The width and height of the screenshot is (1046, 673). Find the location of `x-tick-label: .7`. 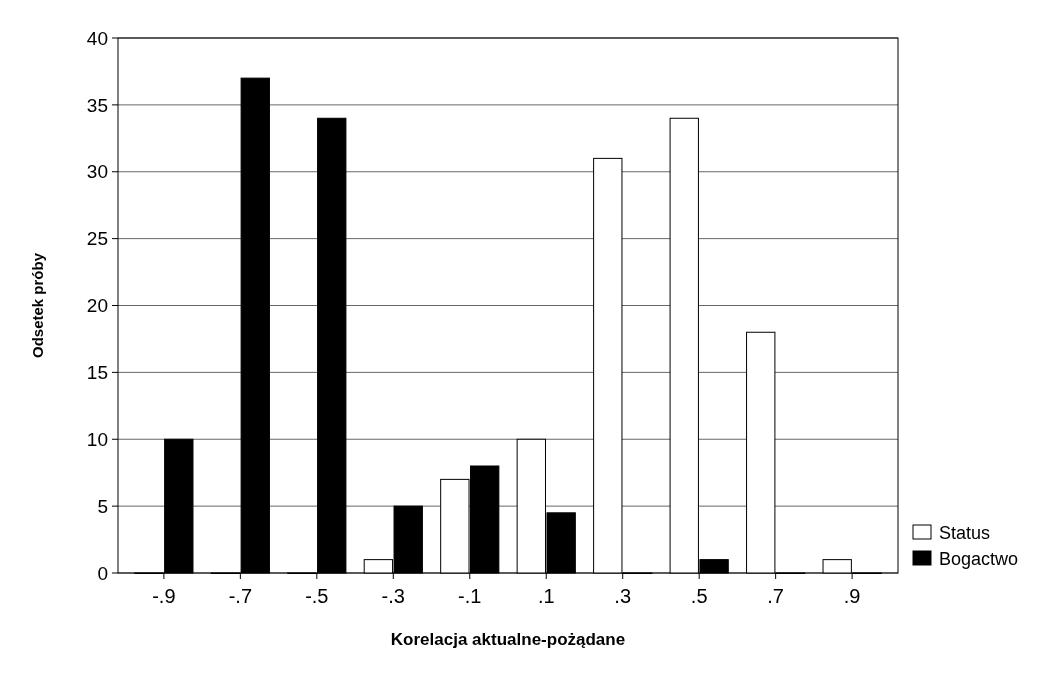

x-tick-label: .7 is located at coordinates (775, 596).